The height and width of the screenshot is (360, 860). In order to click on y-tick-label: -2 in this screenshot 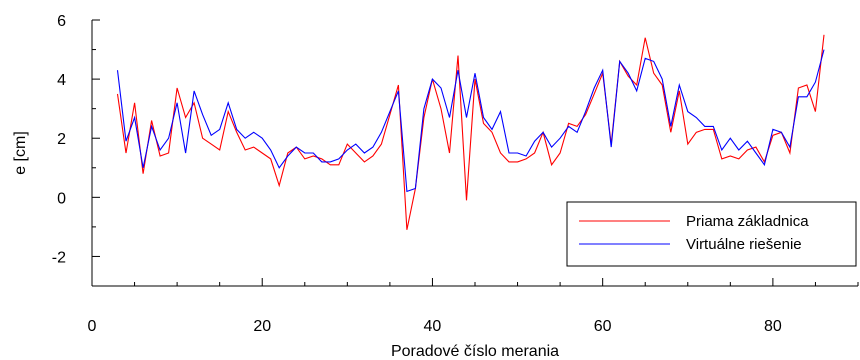, I will do `click(59, 257)`.